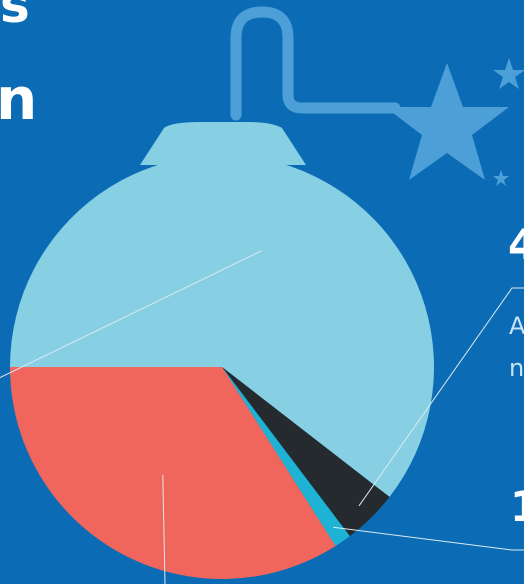 Image resolution: width=524 pixels, height=584 pixels. What do you see at coordinates (516, 368) in the screenshot?
I see `note-b-fragment: n` at bounding box center [516, 368].